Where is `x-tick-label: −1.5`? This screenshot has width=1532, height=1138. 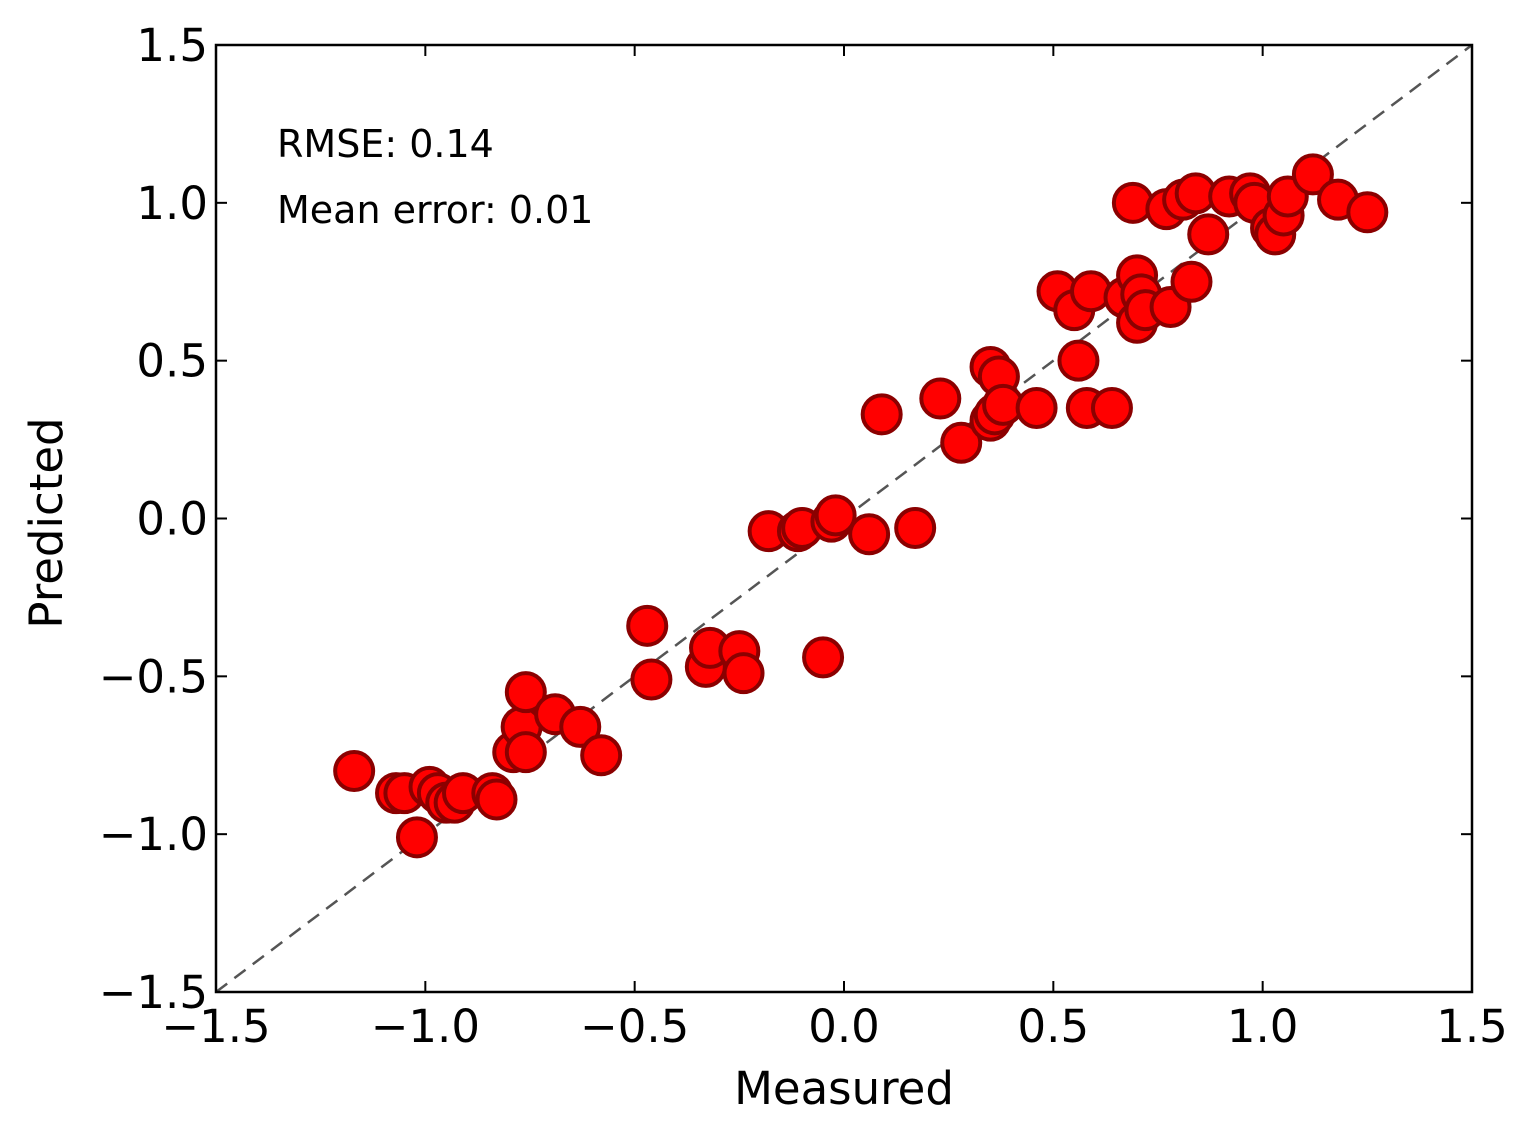
x-tick-label: −1.5 is located at coordinates (215, 1026).